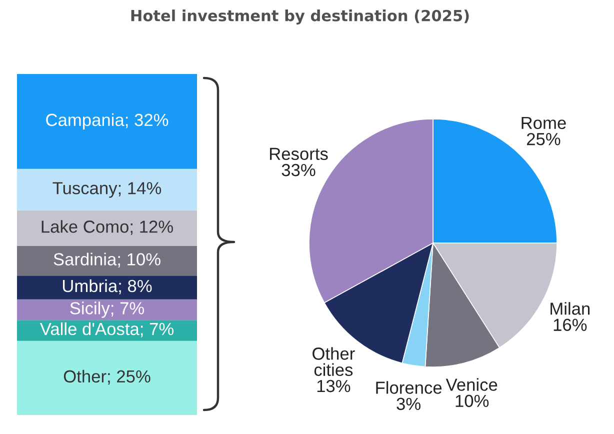  I want to click on slice-label: Other cities, so click(333, 361).